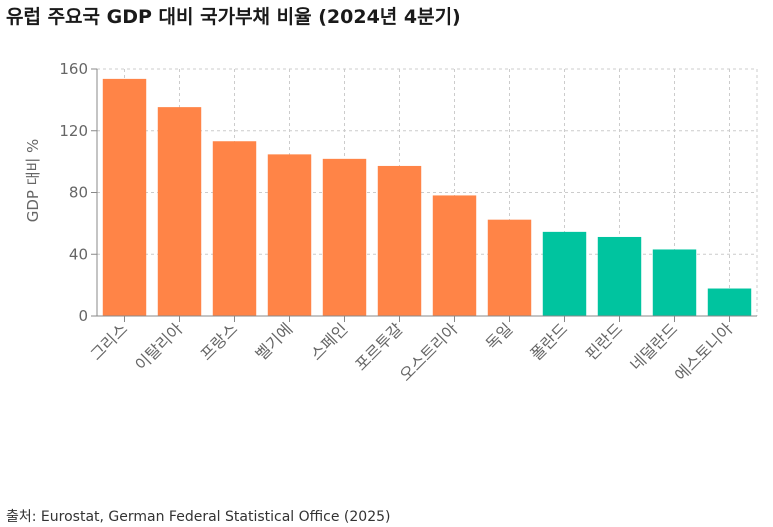 The height and width of the screenshot is (527, 773). What do you see at coordinates (378, 346) in the screenshot?
I see `x-tick-label: 포르투갈` at bounding box center [378, 346].